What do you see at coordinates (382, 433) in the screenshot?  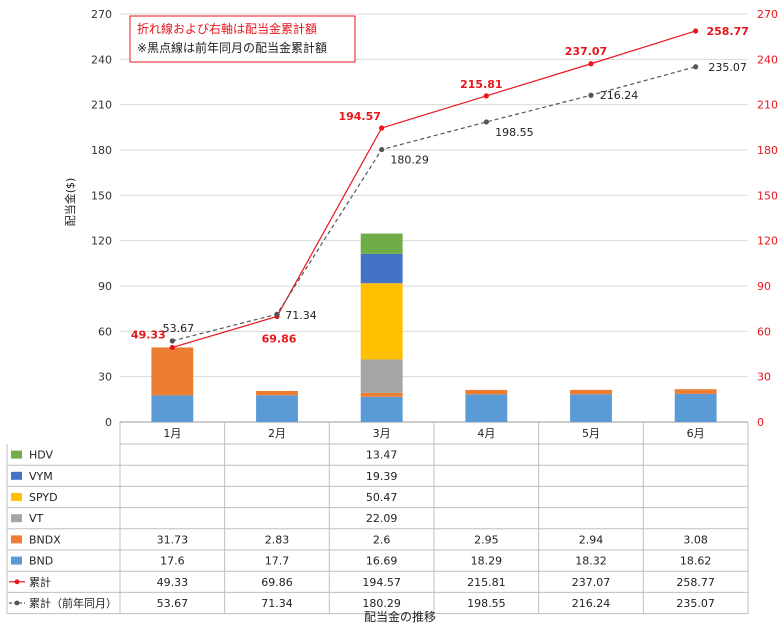 I see `category-label: 3月` at bounding box center [382, 433].